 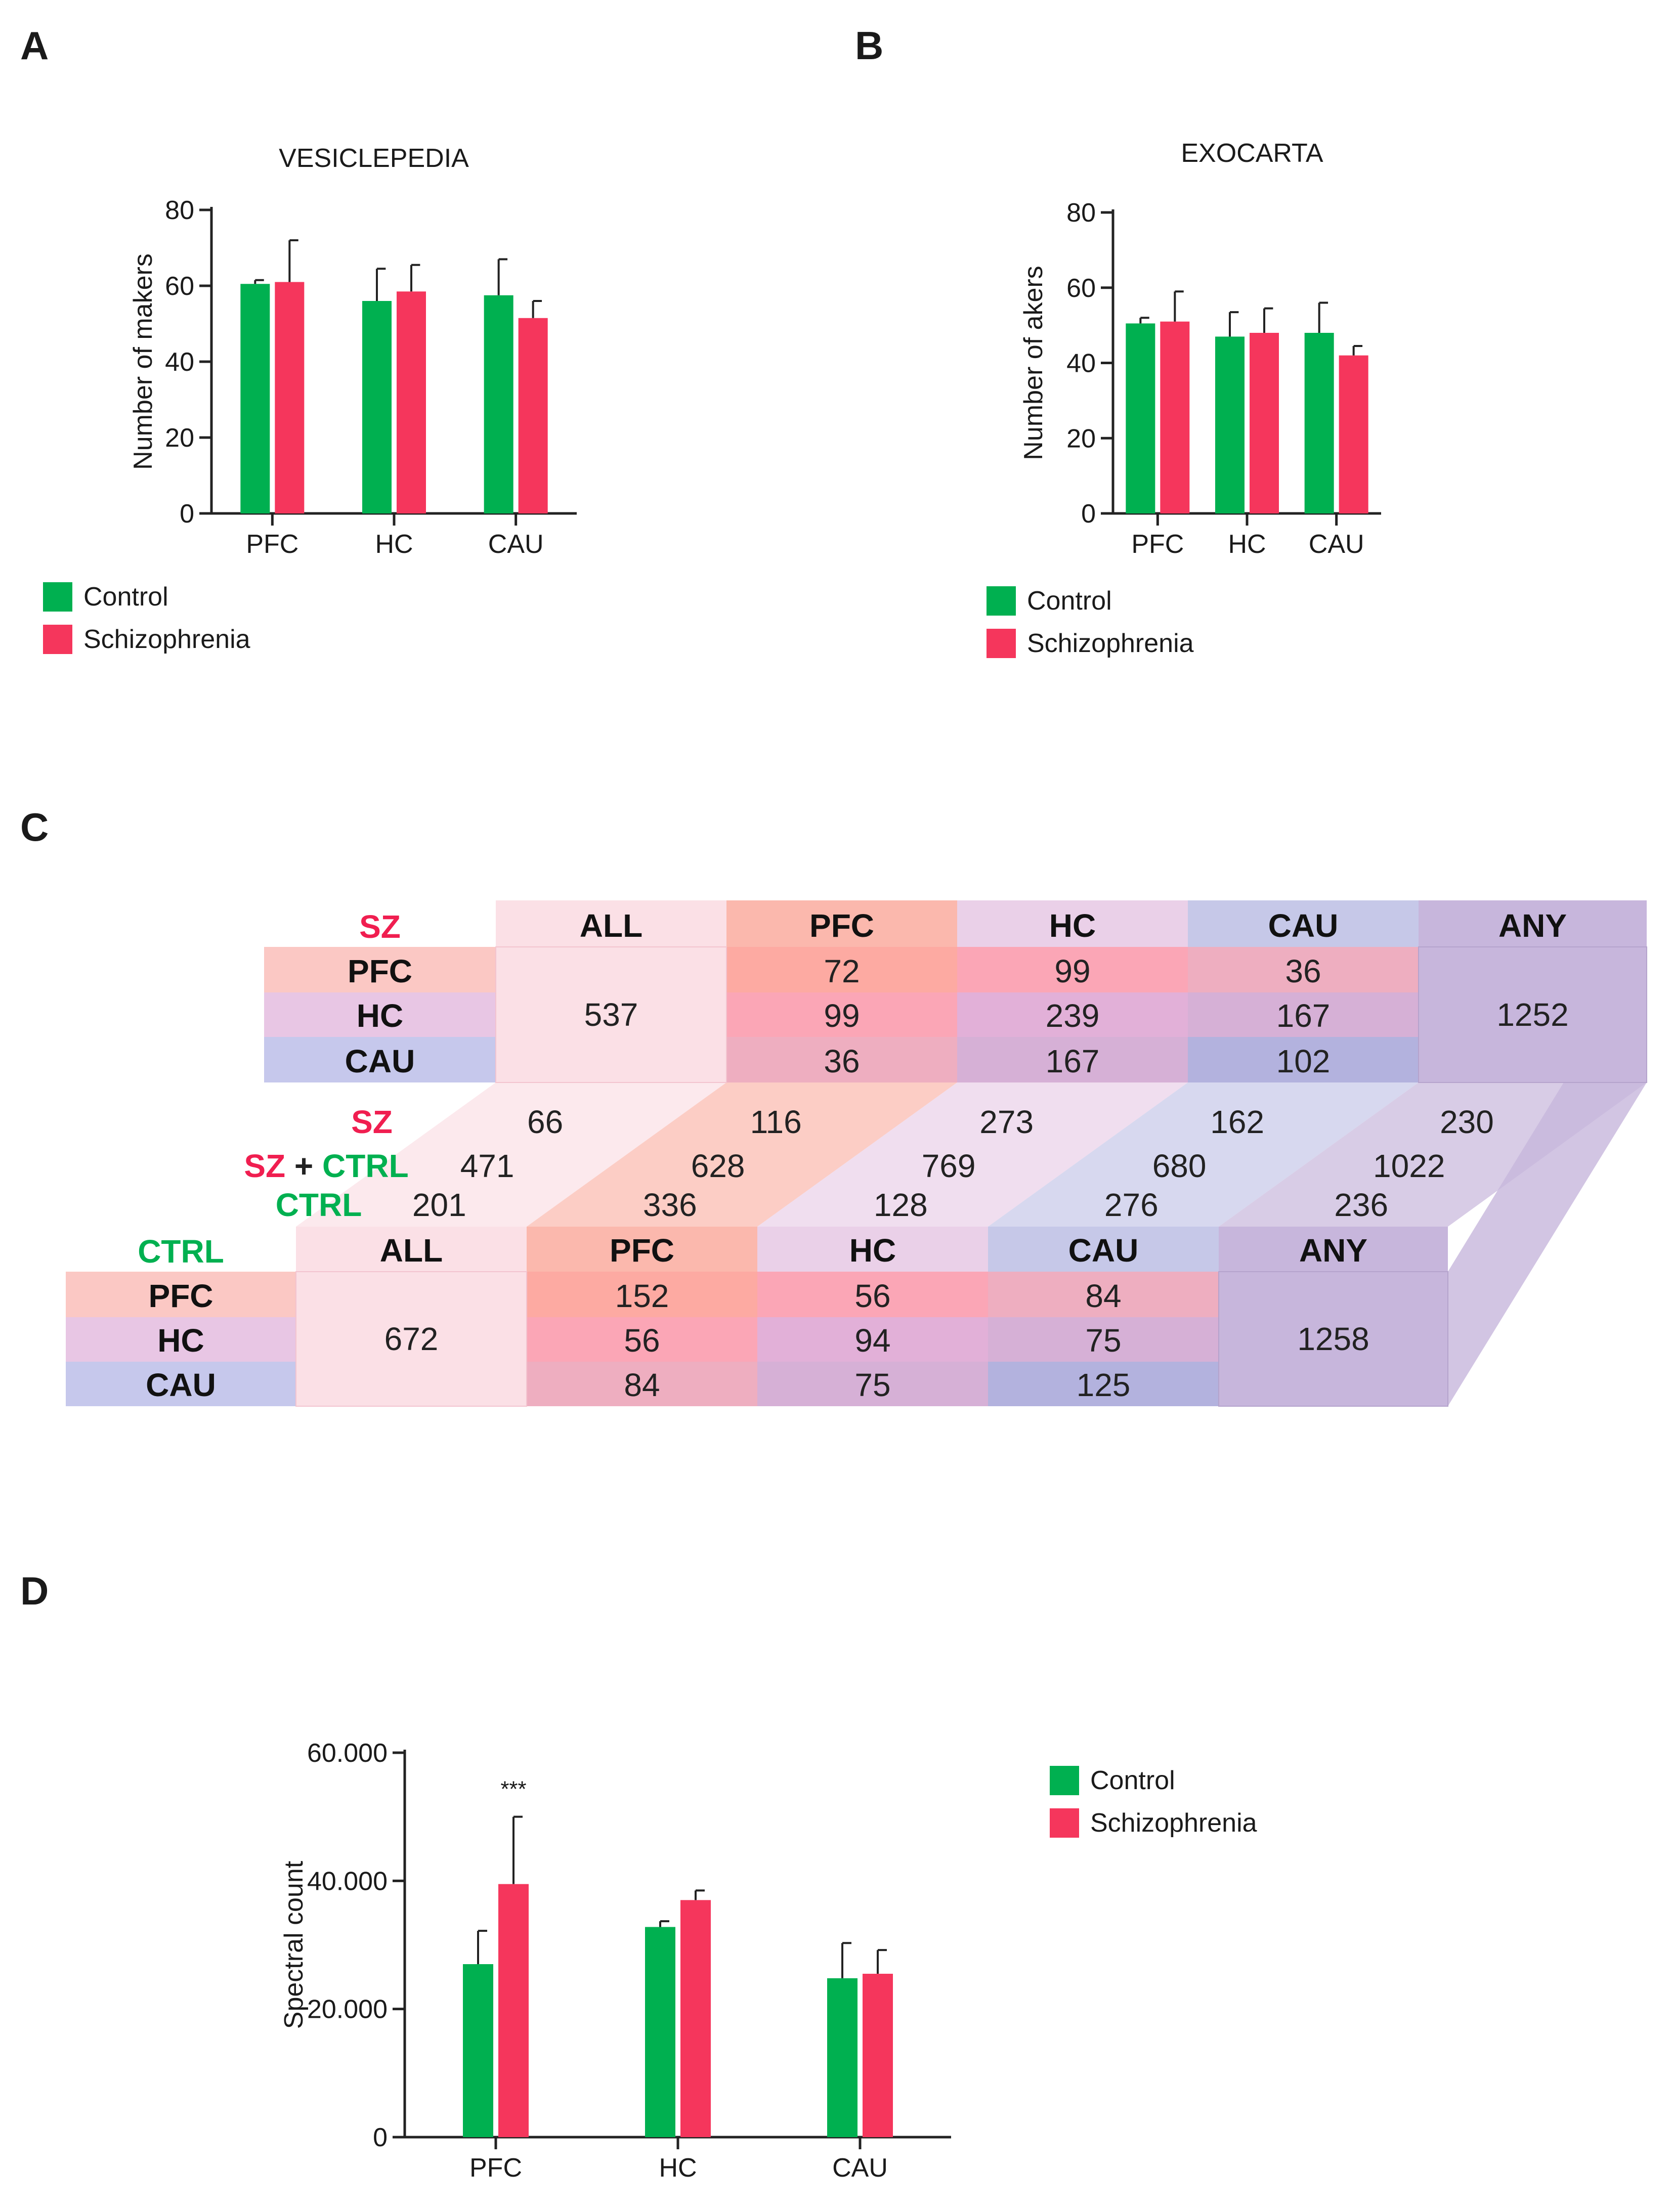 I want to click on sz-header-label: ANY, so click(x=1532, y=925).